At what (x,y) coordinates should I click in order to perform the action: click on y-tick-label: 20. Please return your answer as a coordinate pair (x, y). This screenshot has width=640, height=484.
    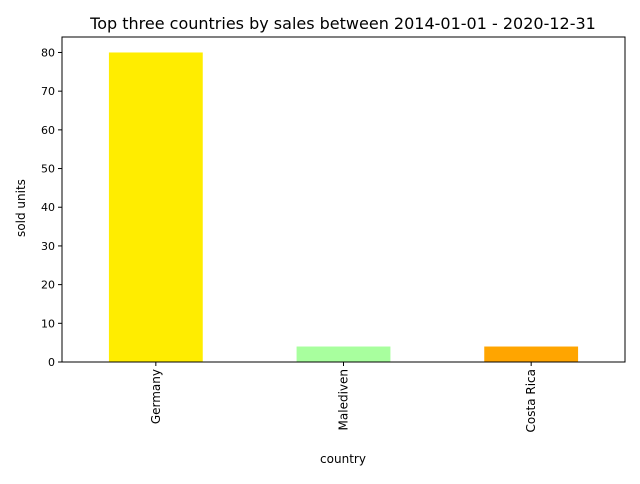
    Looking at the image, I should click on (48, 285).